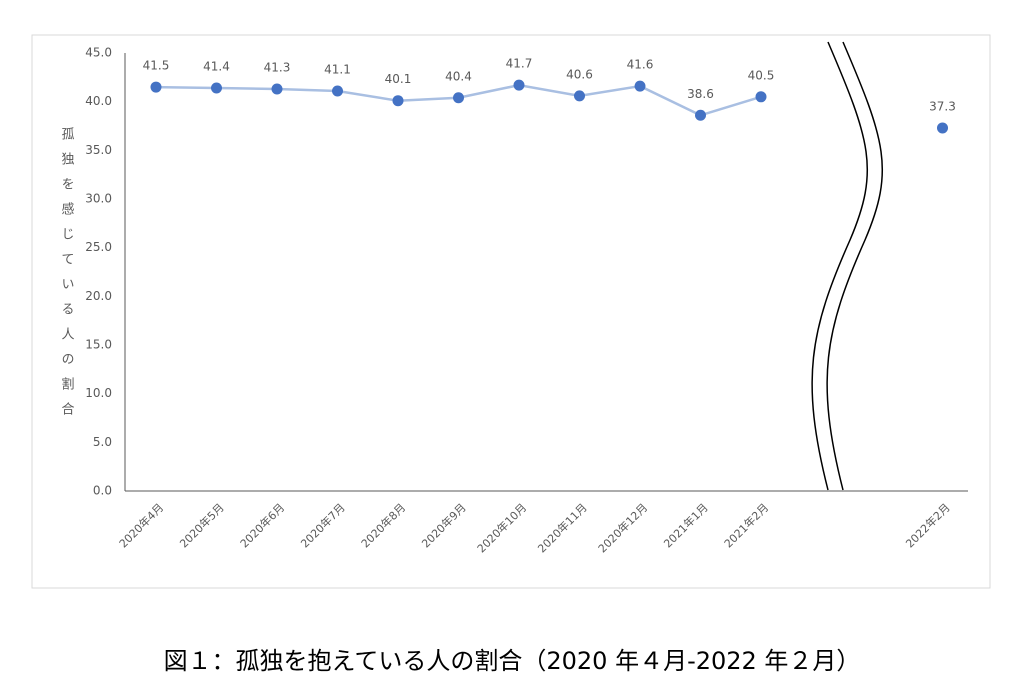  I want to click on data-label: 41.4, so click(216, 67).